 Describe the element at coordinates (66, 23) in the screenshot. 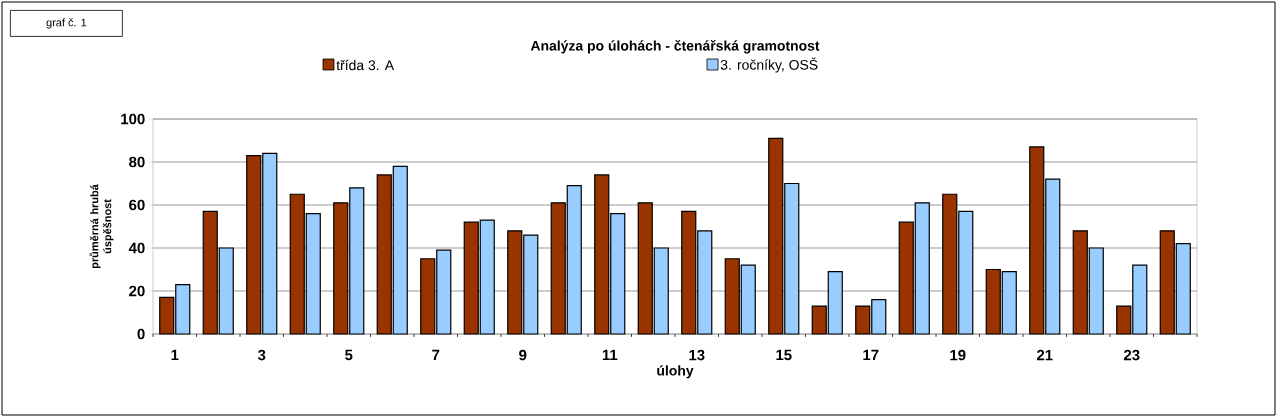

I see `text: graf č. 1` at that location.